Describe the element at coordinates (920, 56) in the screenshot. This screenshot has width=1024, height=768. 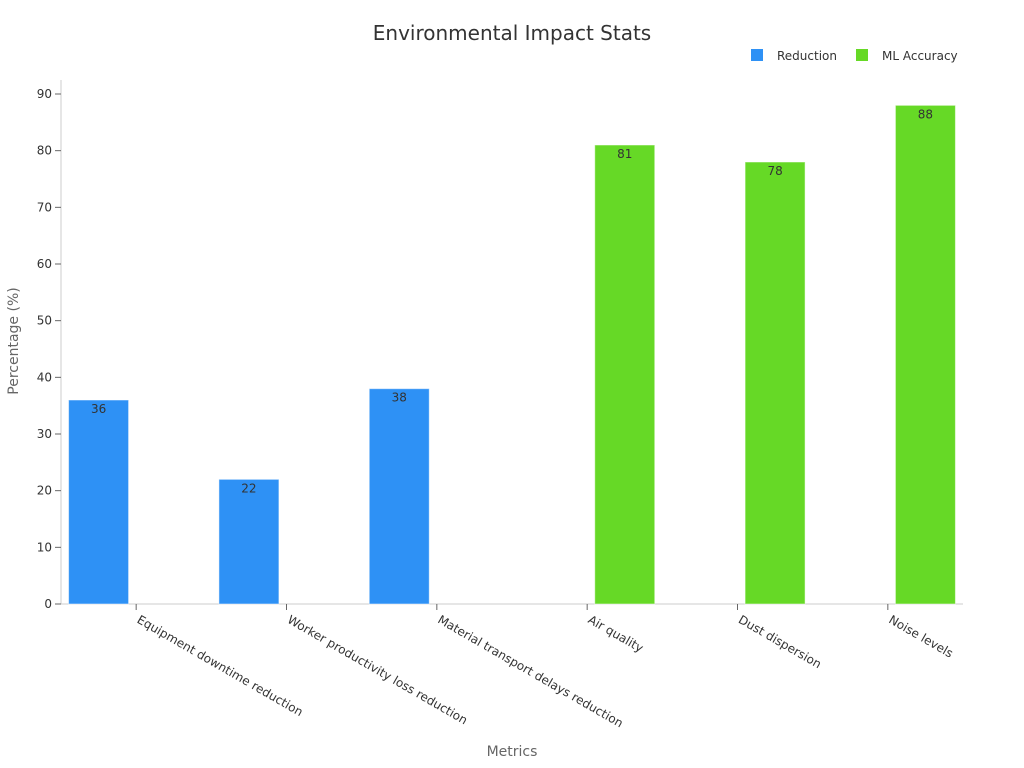
I see `legend-label: ML Accuracy` at that location.